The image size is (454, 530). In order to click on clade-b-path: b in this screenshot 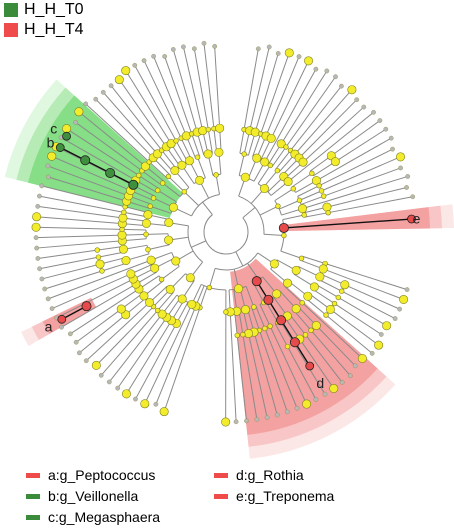, I will do `click(93, 162)`.